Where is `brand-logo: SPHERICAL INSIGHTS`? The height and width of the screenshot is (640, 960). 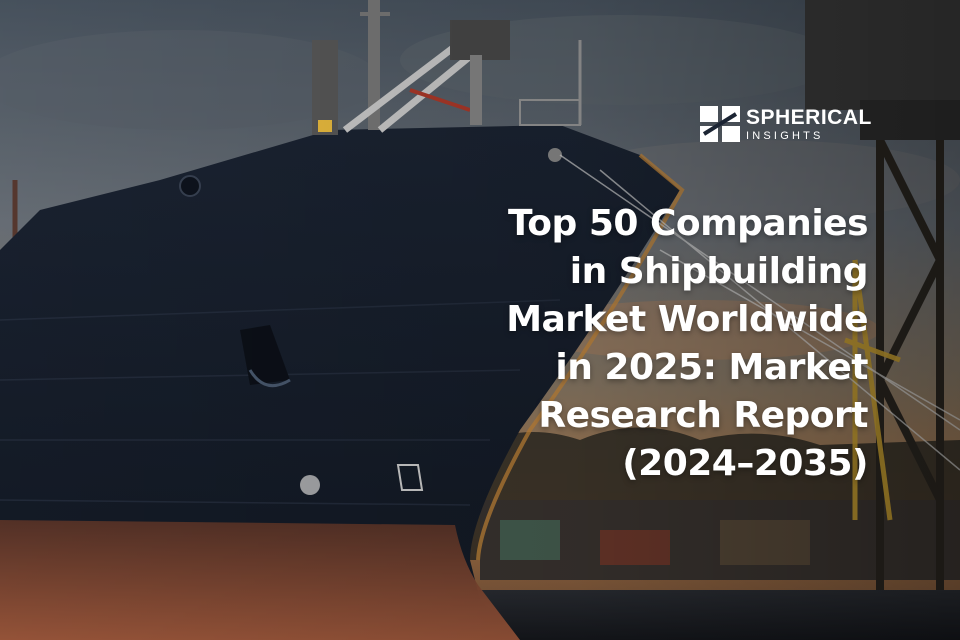 brand-logo: SPHERICAL INSIGHTS is located at coordinates (790, 124).